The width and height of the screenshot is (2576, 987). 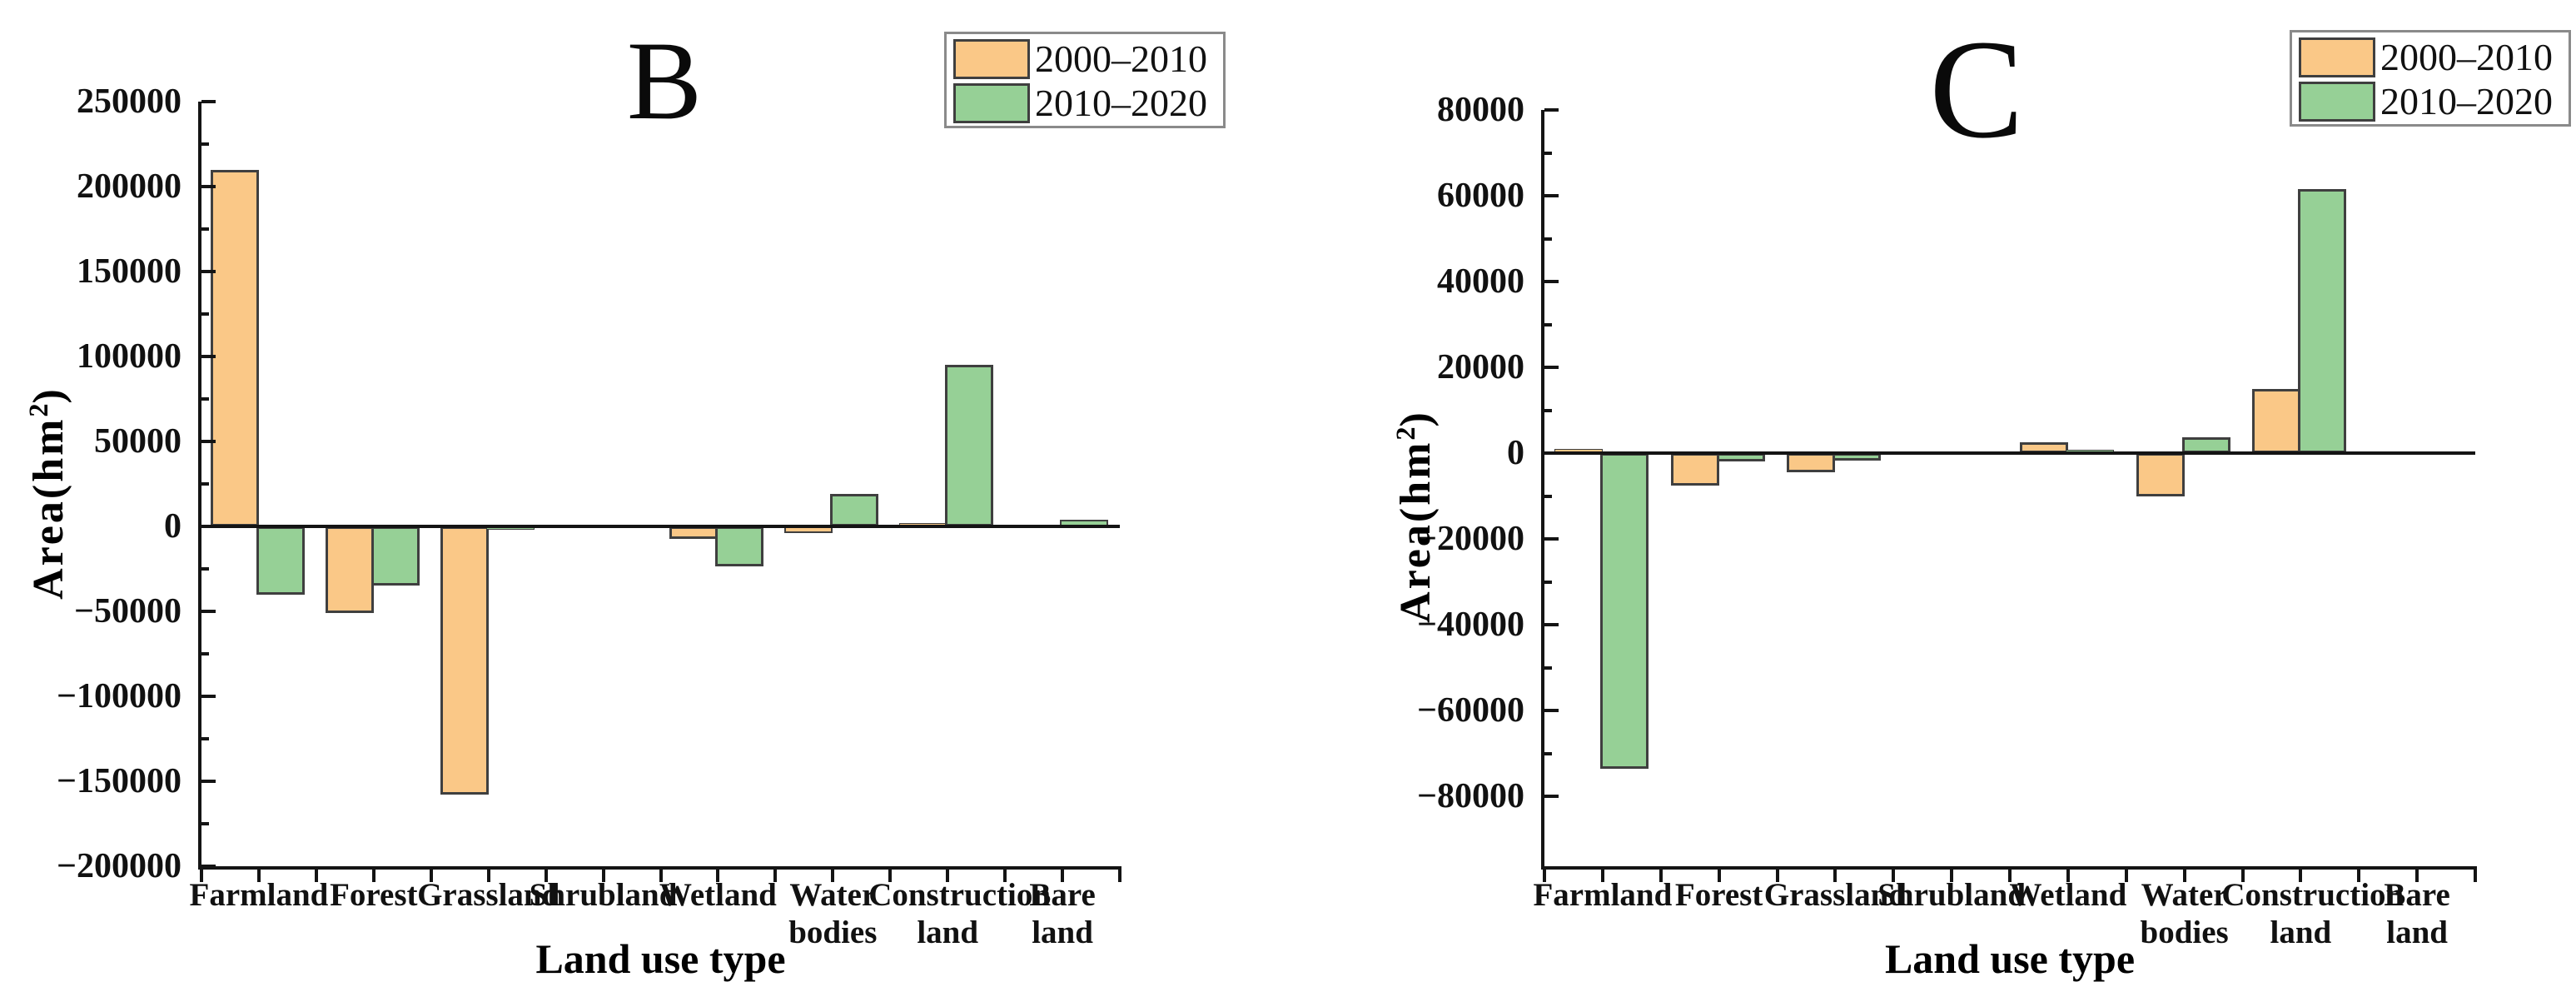 I want to click on y-tick-label: 60000, so click(x=1480, y=196).